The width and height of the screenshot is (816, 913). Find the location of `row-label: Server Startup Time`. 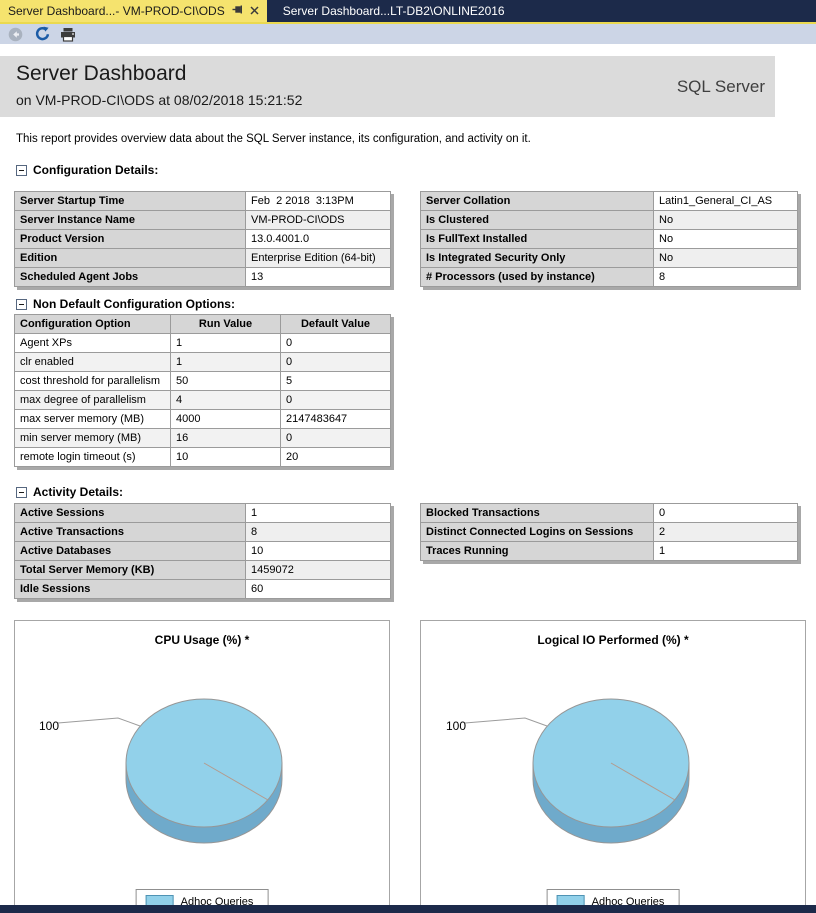

row-label: Server Startup Time is located at coordinates (130, 201).